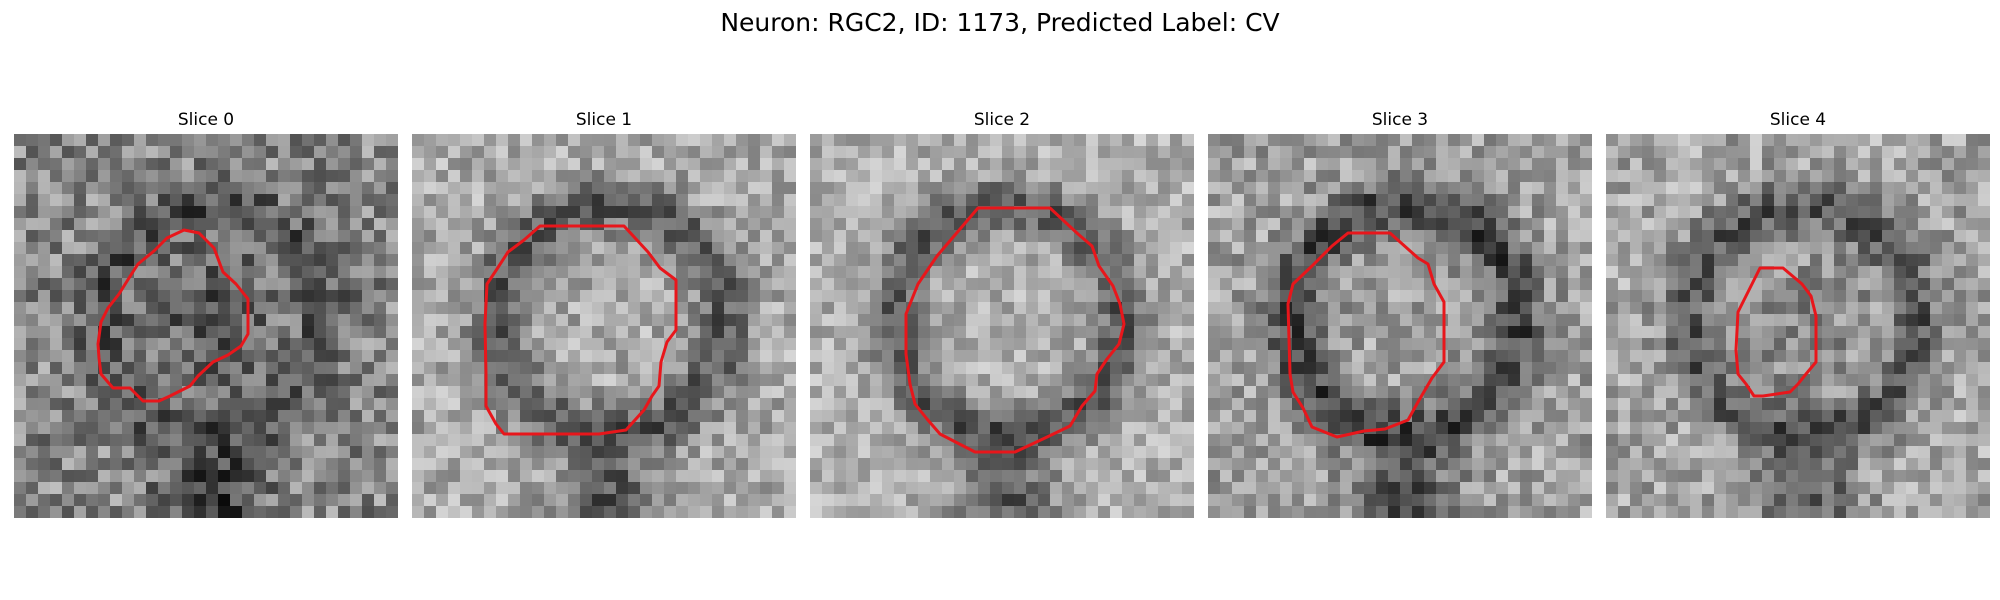  What do you see at coordinates (1400, 120) in the screenshot?
I see `slice-title-3: Slice 3` at bounding box center [1400, 120].